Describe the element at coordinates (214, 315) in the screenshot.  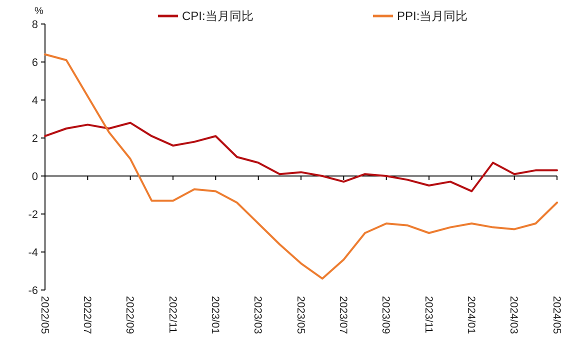
I see `x-tick-label: 2023/01` at that location.